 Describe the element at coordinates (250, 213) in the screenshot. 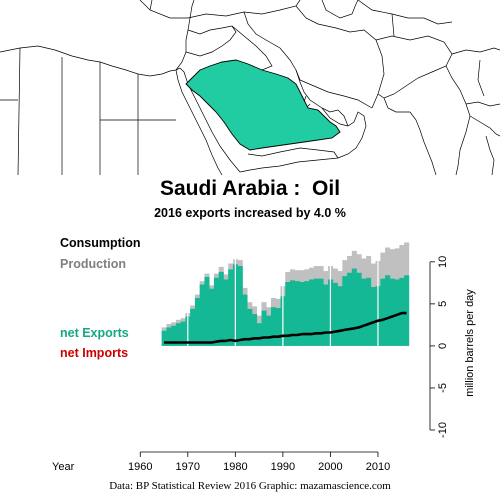

I see `chart-subtitle: 2016 exports increased by 4.0 %` at that location.